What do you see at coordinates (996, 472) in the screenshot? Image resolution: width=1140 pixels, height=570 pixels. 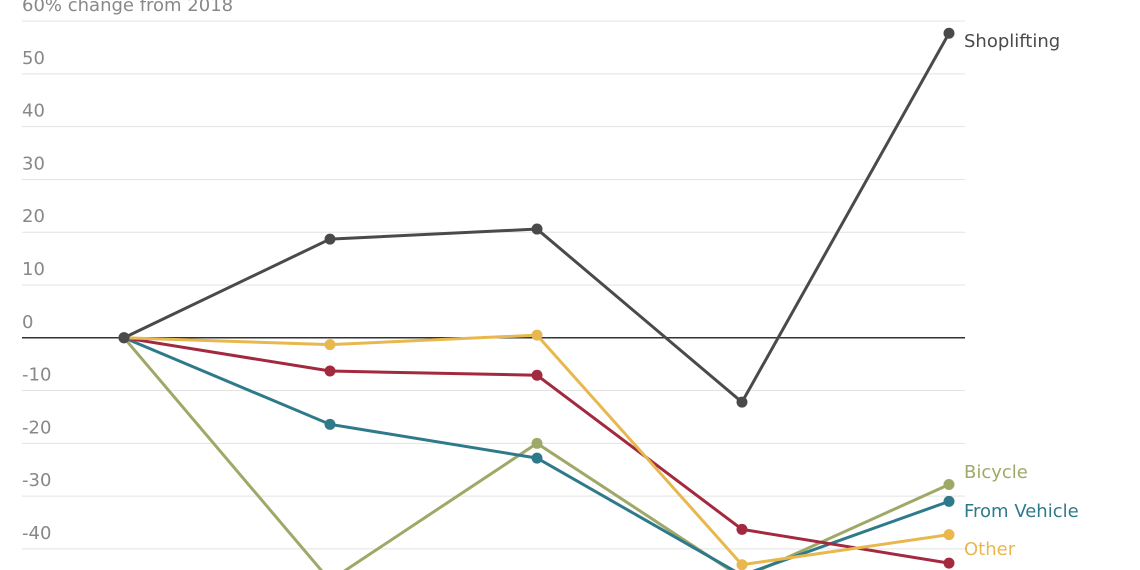 I see `series-label: Bicycle` at bounding box center [996, 472].